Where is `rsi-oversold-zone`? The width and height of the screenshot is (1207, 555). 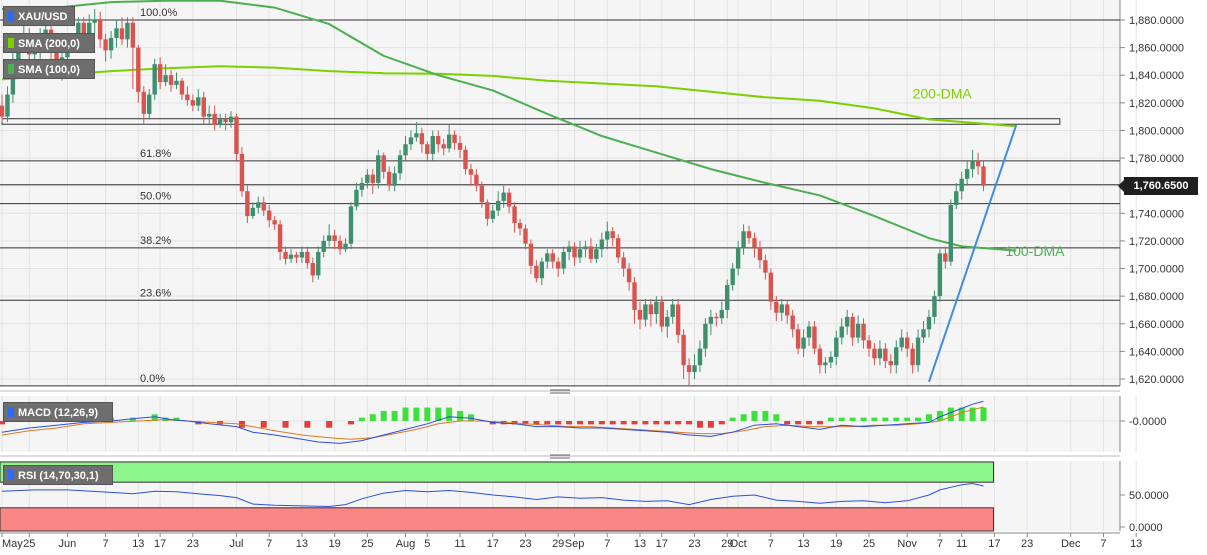
rsi-oversold-zone is located at coordinates (497, 519).